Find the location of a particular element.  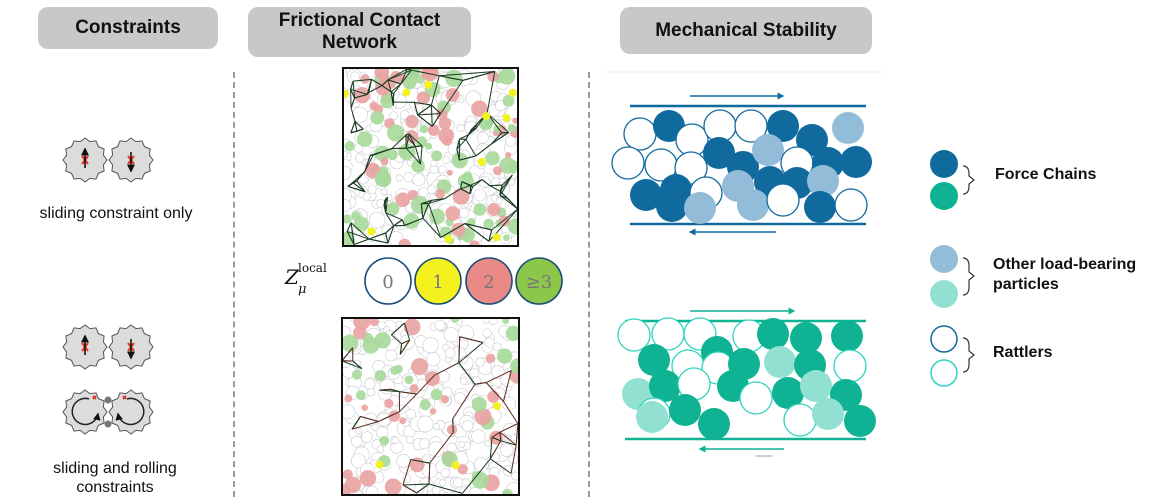

legend-other-text: Other load-bearing particles is located at coordinates (1065, 274).